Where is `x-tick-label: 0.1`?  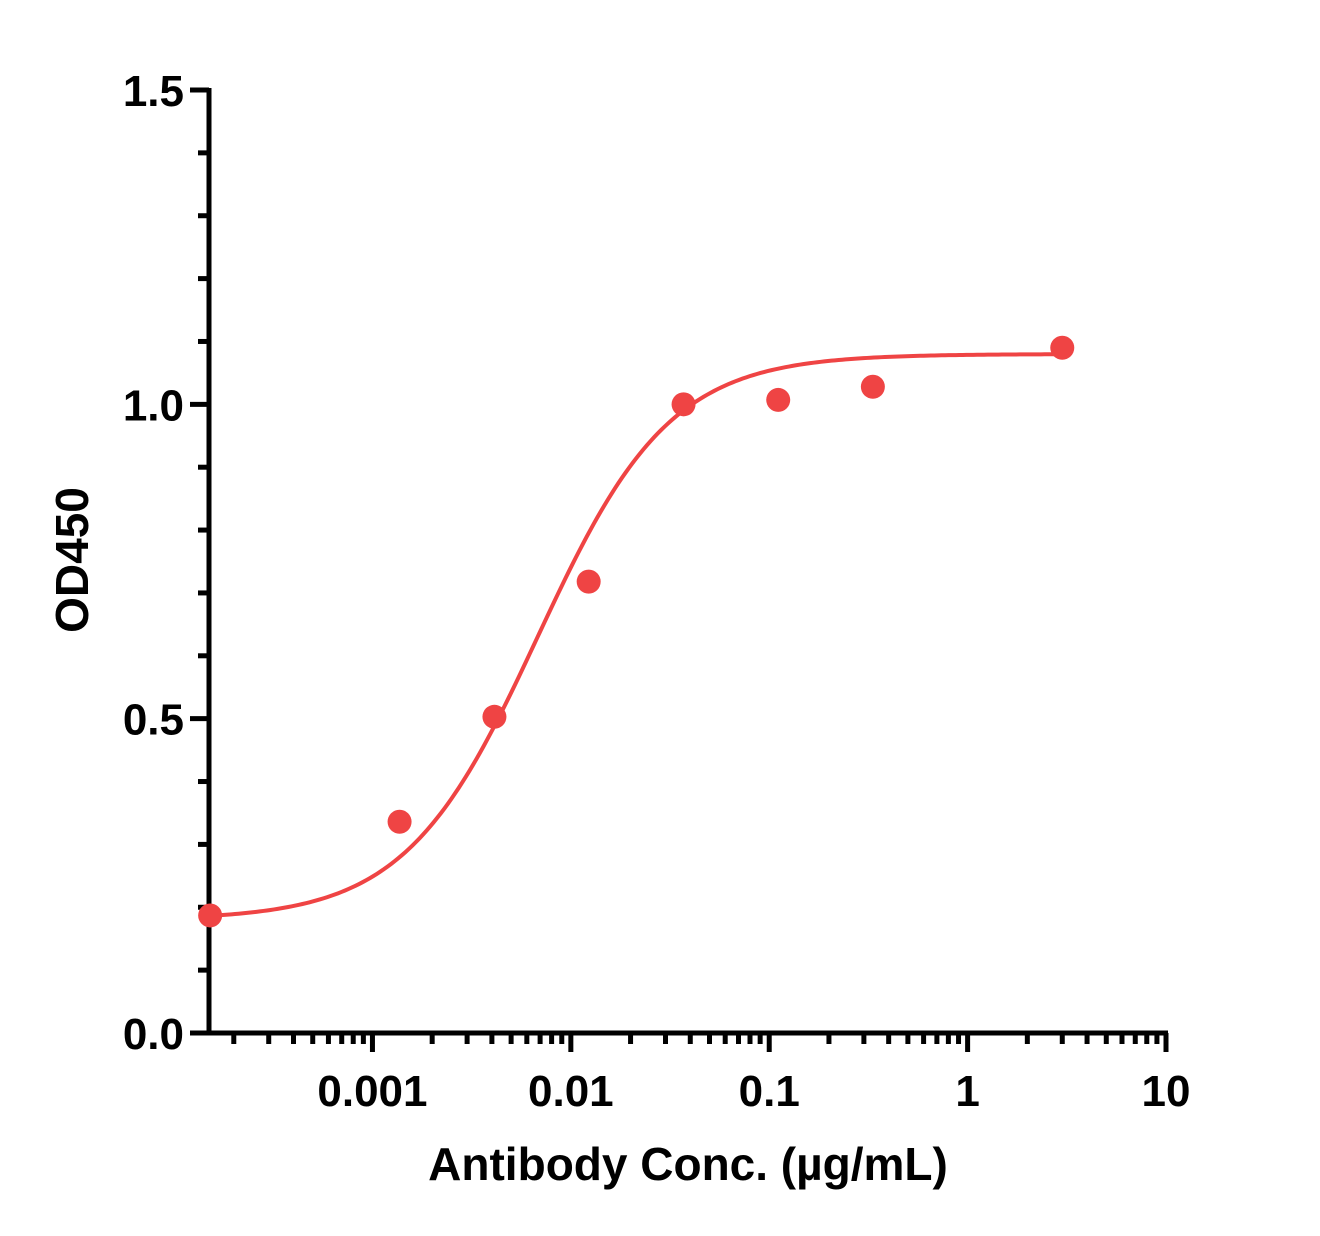
x-tick-label: 0.1 is located at coordinates (769, 1091).